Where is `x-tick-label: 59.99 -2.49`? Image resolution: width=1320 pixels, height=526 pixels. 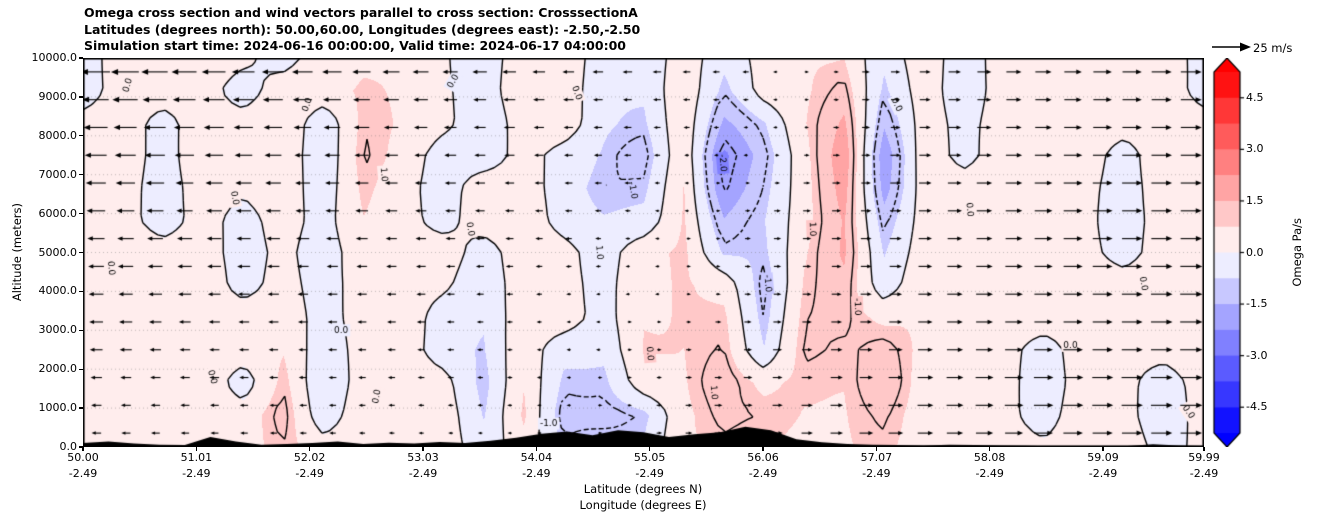
x-tick-label: 59.99 -2.49 is located at coordinates (1204, 465).